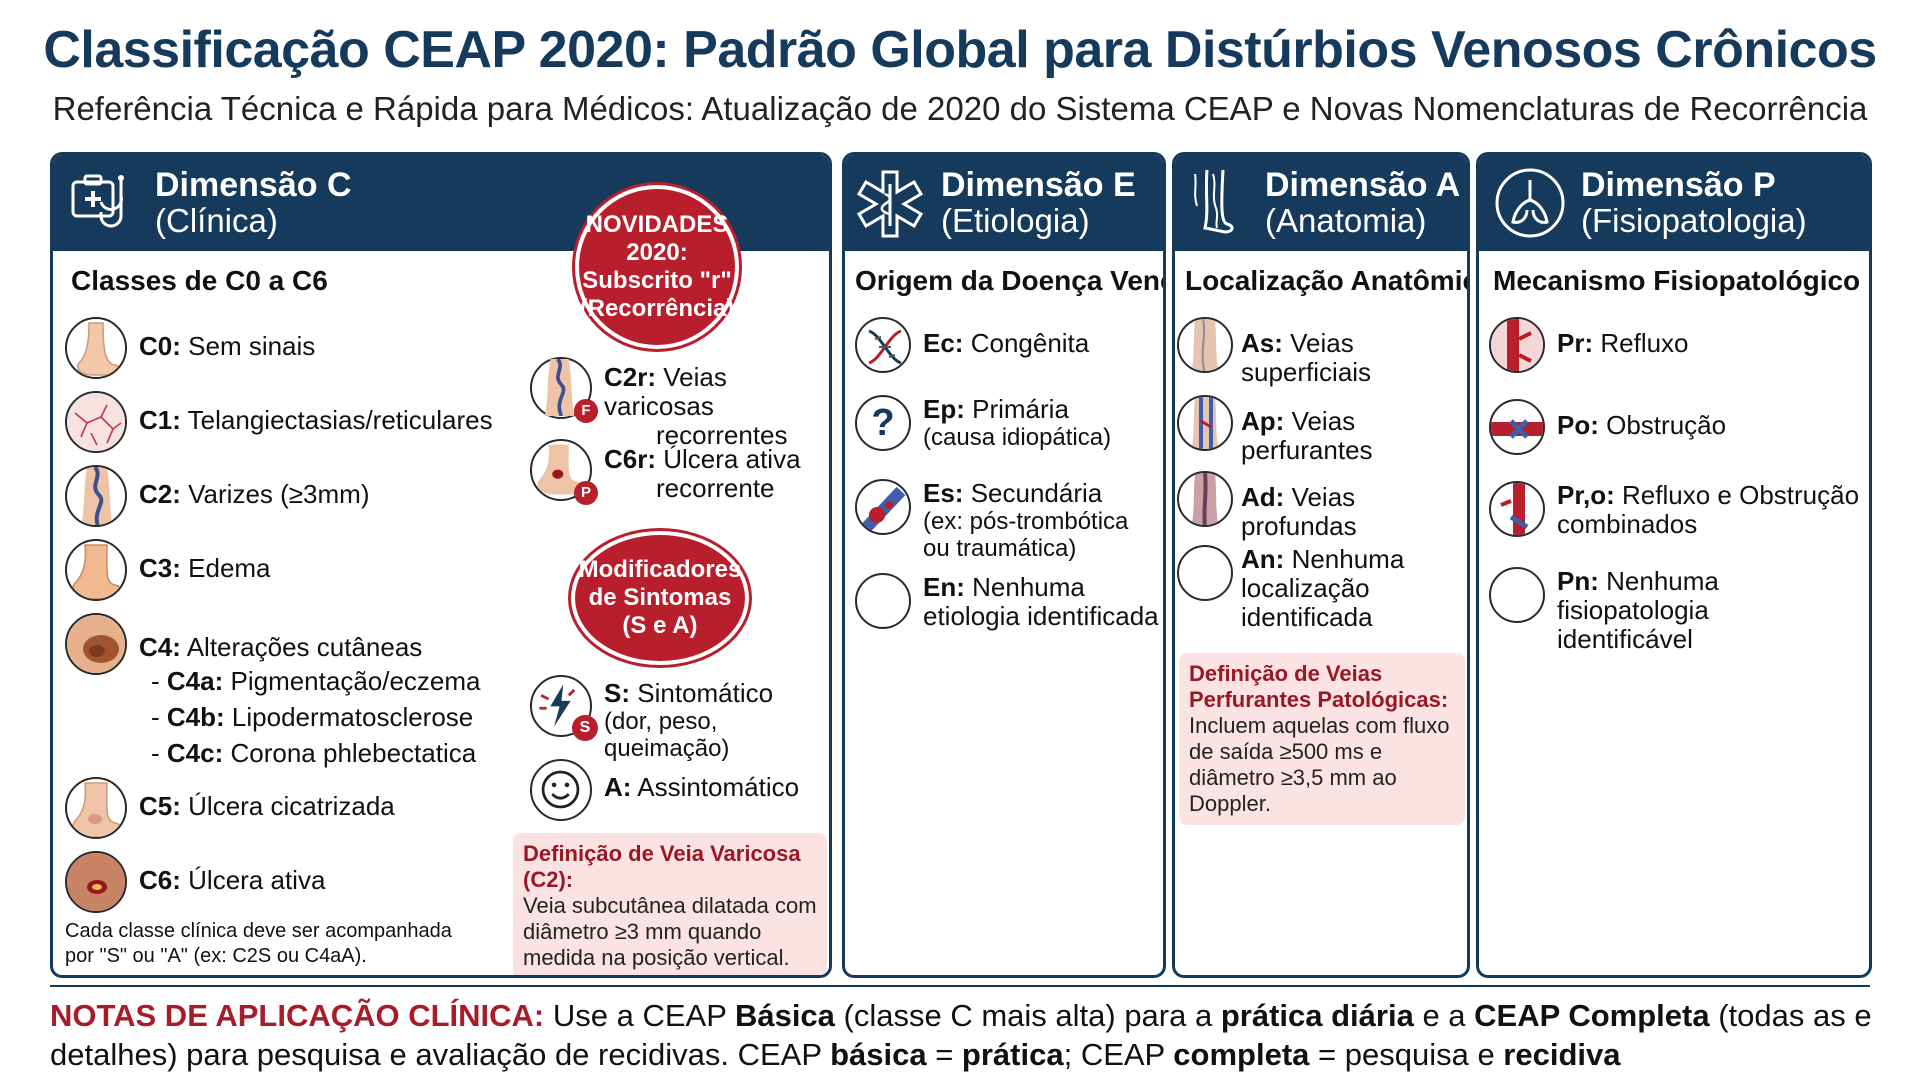 The image size is (1920, 1072). What do you see at coordinates (96, 644) in the screenshot?
I see `skin-changes-icon` at bounding box center [96, 644].